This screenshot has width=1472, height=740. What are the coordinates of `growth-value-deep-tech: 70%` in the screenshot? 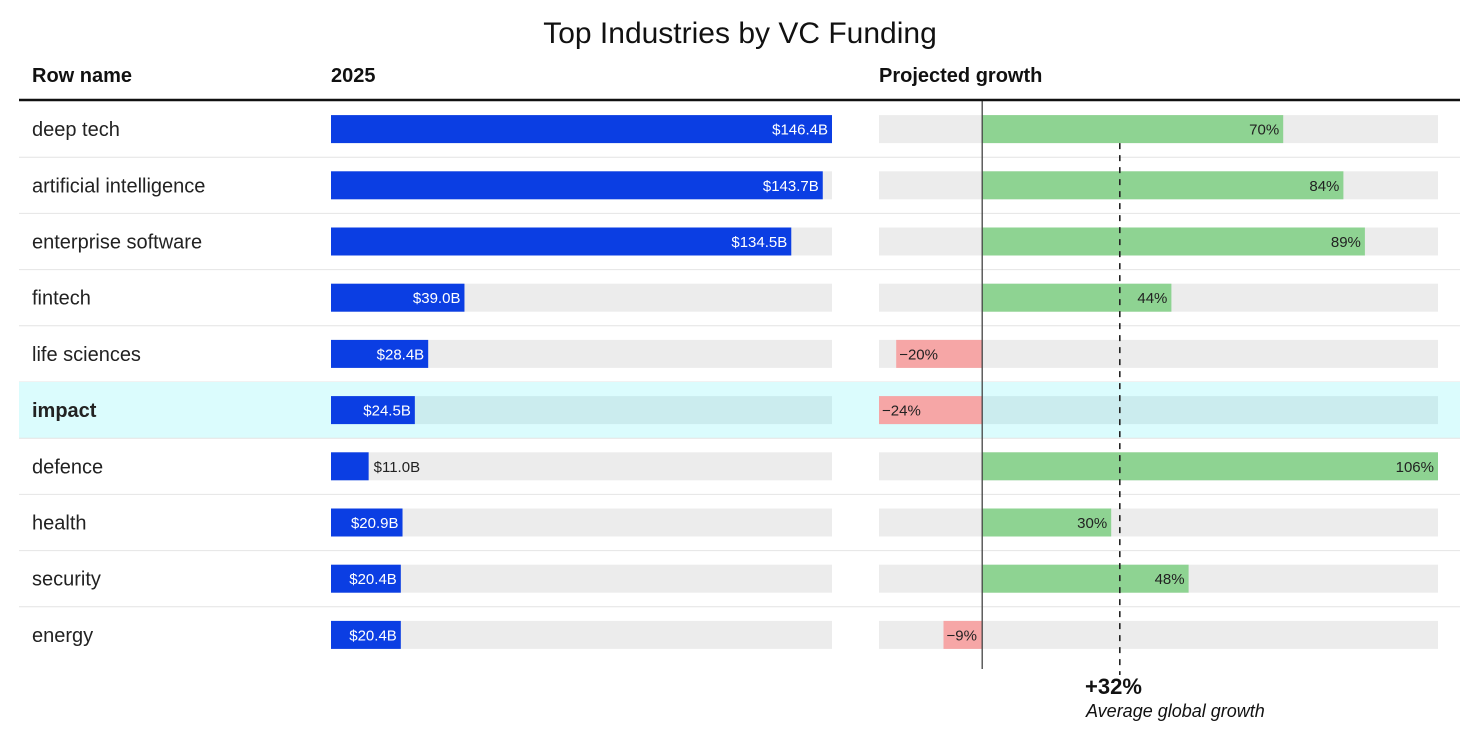 It's located at (1264, 130).